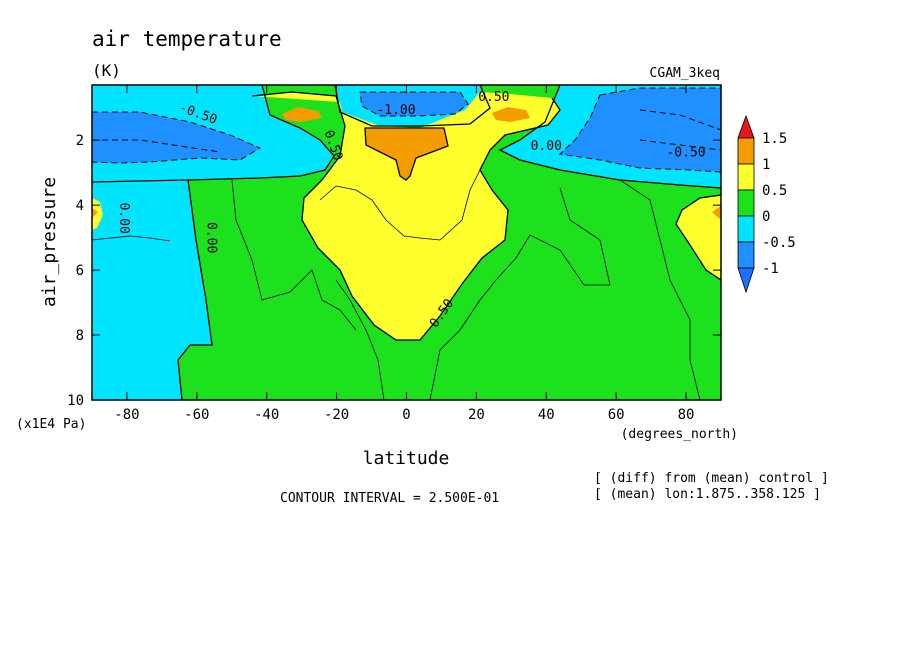  I want to click on fill-below-neg0.5-top, so click(414, 104).